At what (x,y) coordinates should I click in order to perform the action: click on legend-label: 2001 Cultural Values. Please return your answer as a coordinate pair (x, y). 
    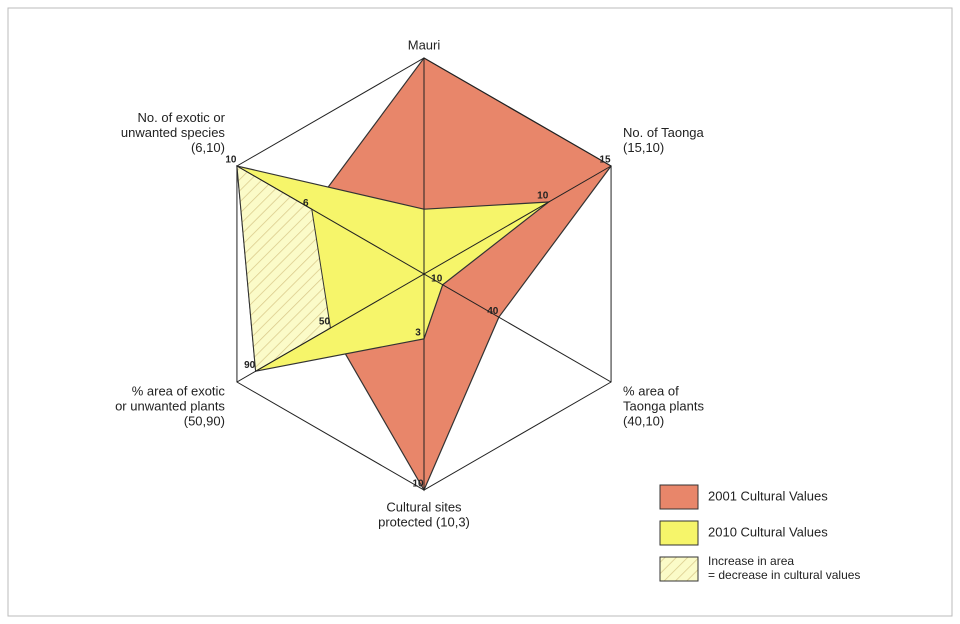
    Looking at the image, I should click on (768, 495).